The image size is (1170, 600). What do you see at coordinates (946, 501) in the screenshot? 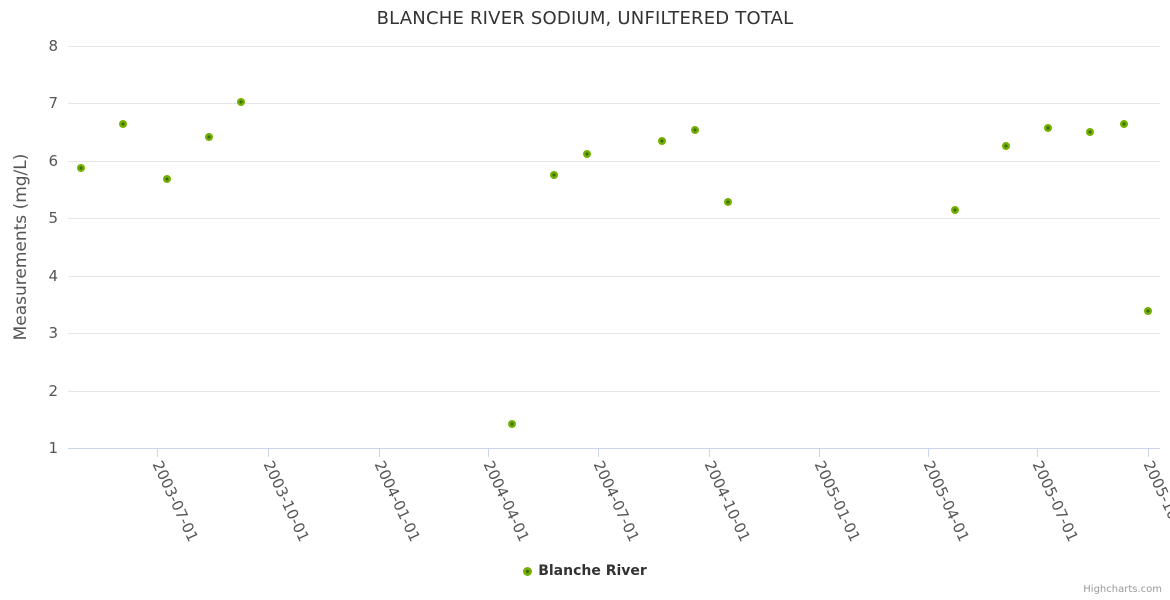
I see `x-tick-label: 2005-04-01` at bounding box center [946, 501].